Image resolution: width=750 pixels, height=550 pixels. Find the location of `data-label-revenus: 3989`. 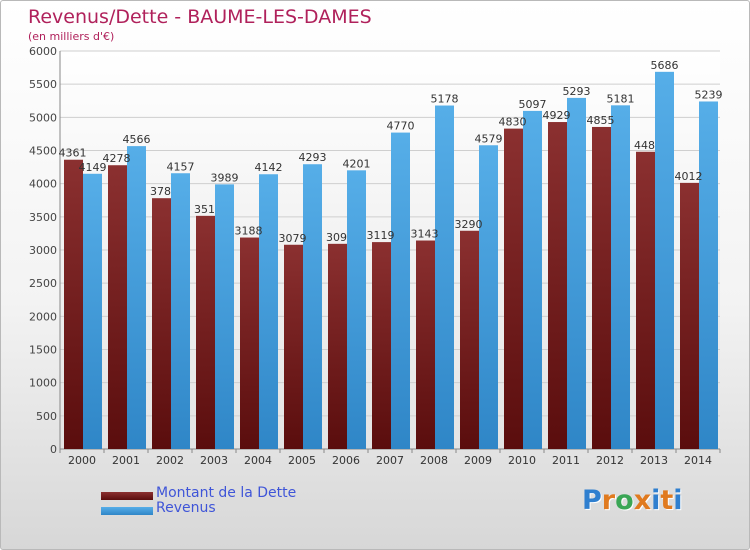

data-label-revenus: 3989 is located at coordinates (225, 177).